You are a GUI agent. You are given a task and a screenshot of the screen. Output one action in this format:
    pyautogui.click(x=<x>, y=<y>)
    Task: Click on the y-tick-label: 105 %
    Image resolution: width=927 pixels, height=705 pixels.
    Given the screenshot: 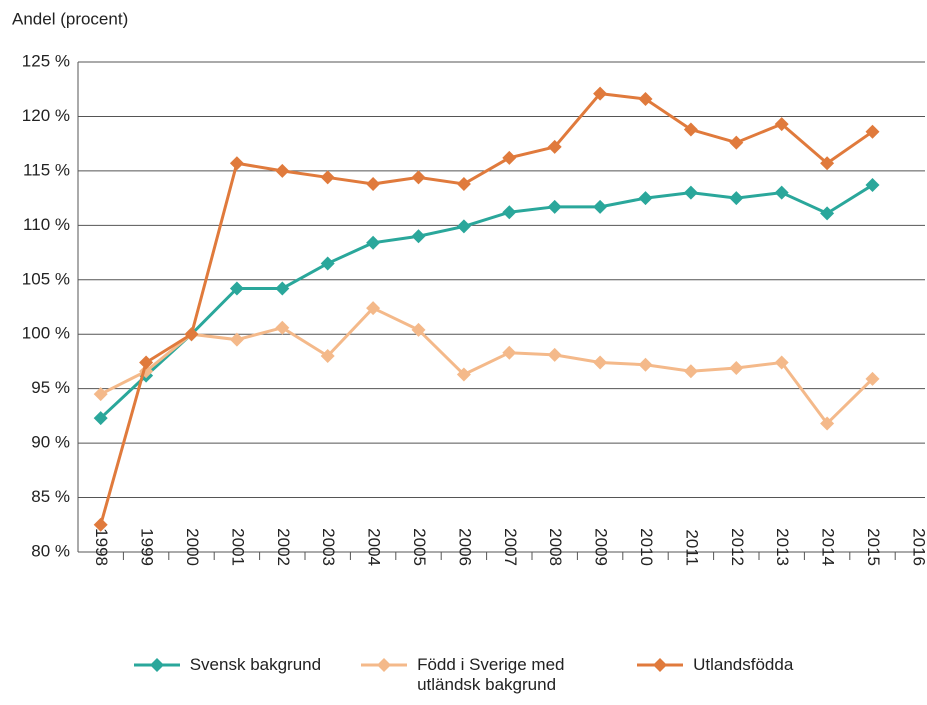 What is the action you would take?
    pyautogui.click(x=46, y=278)
    